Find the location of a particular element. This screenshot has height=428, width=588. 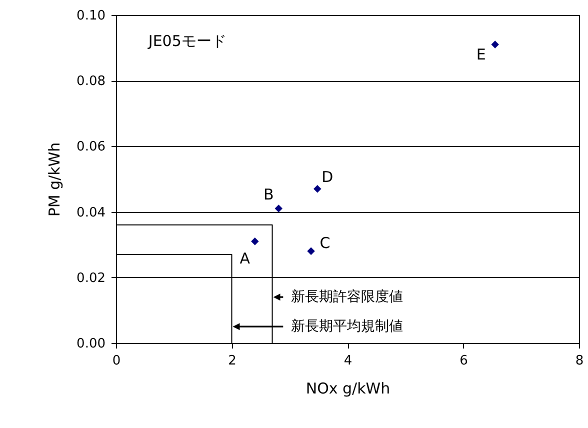

y-tick-label: 0.10 is located at coordinates (91, 16).